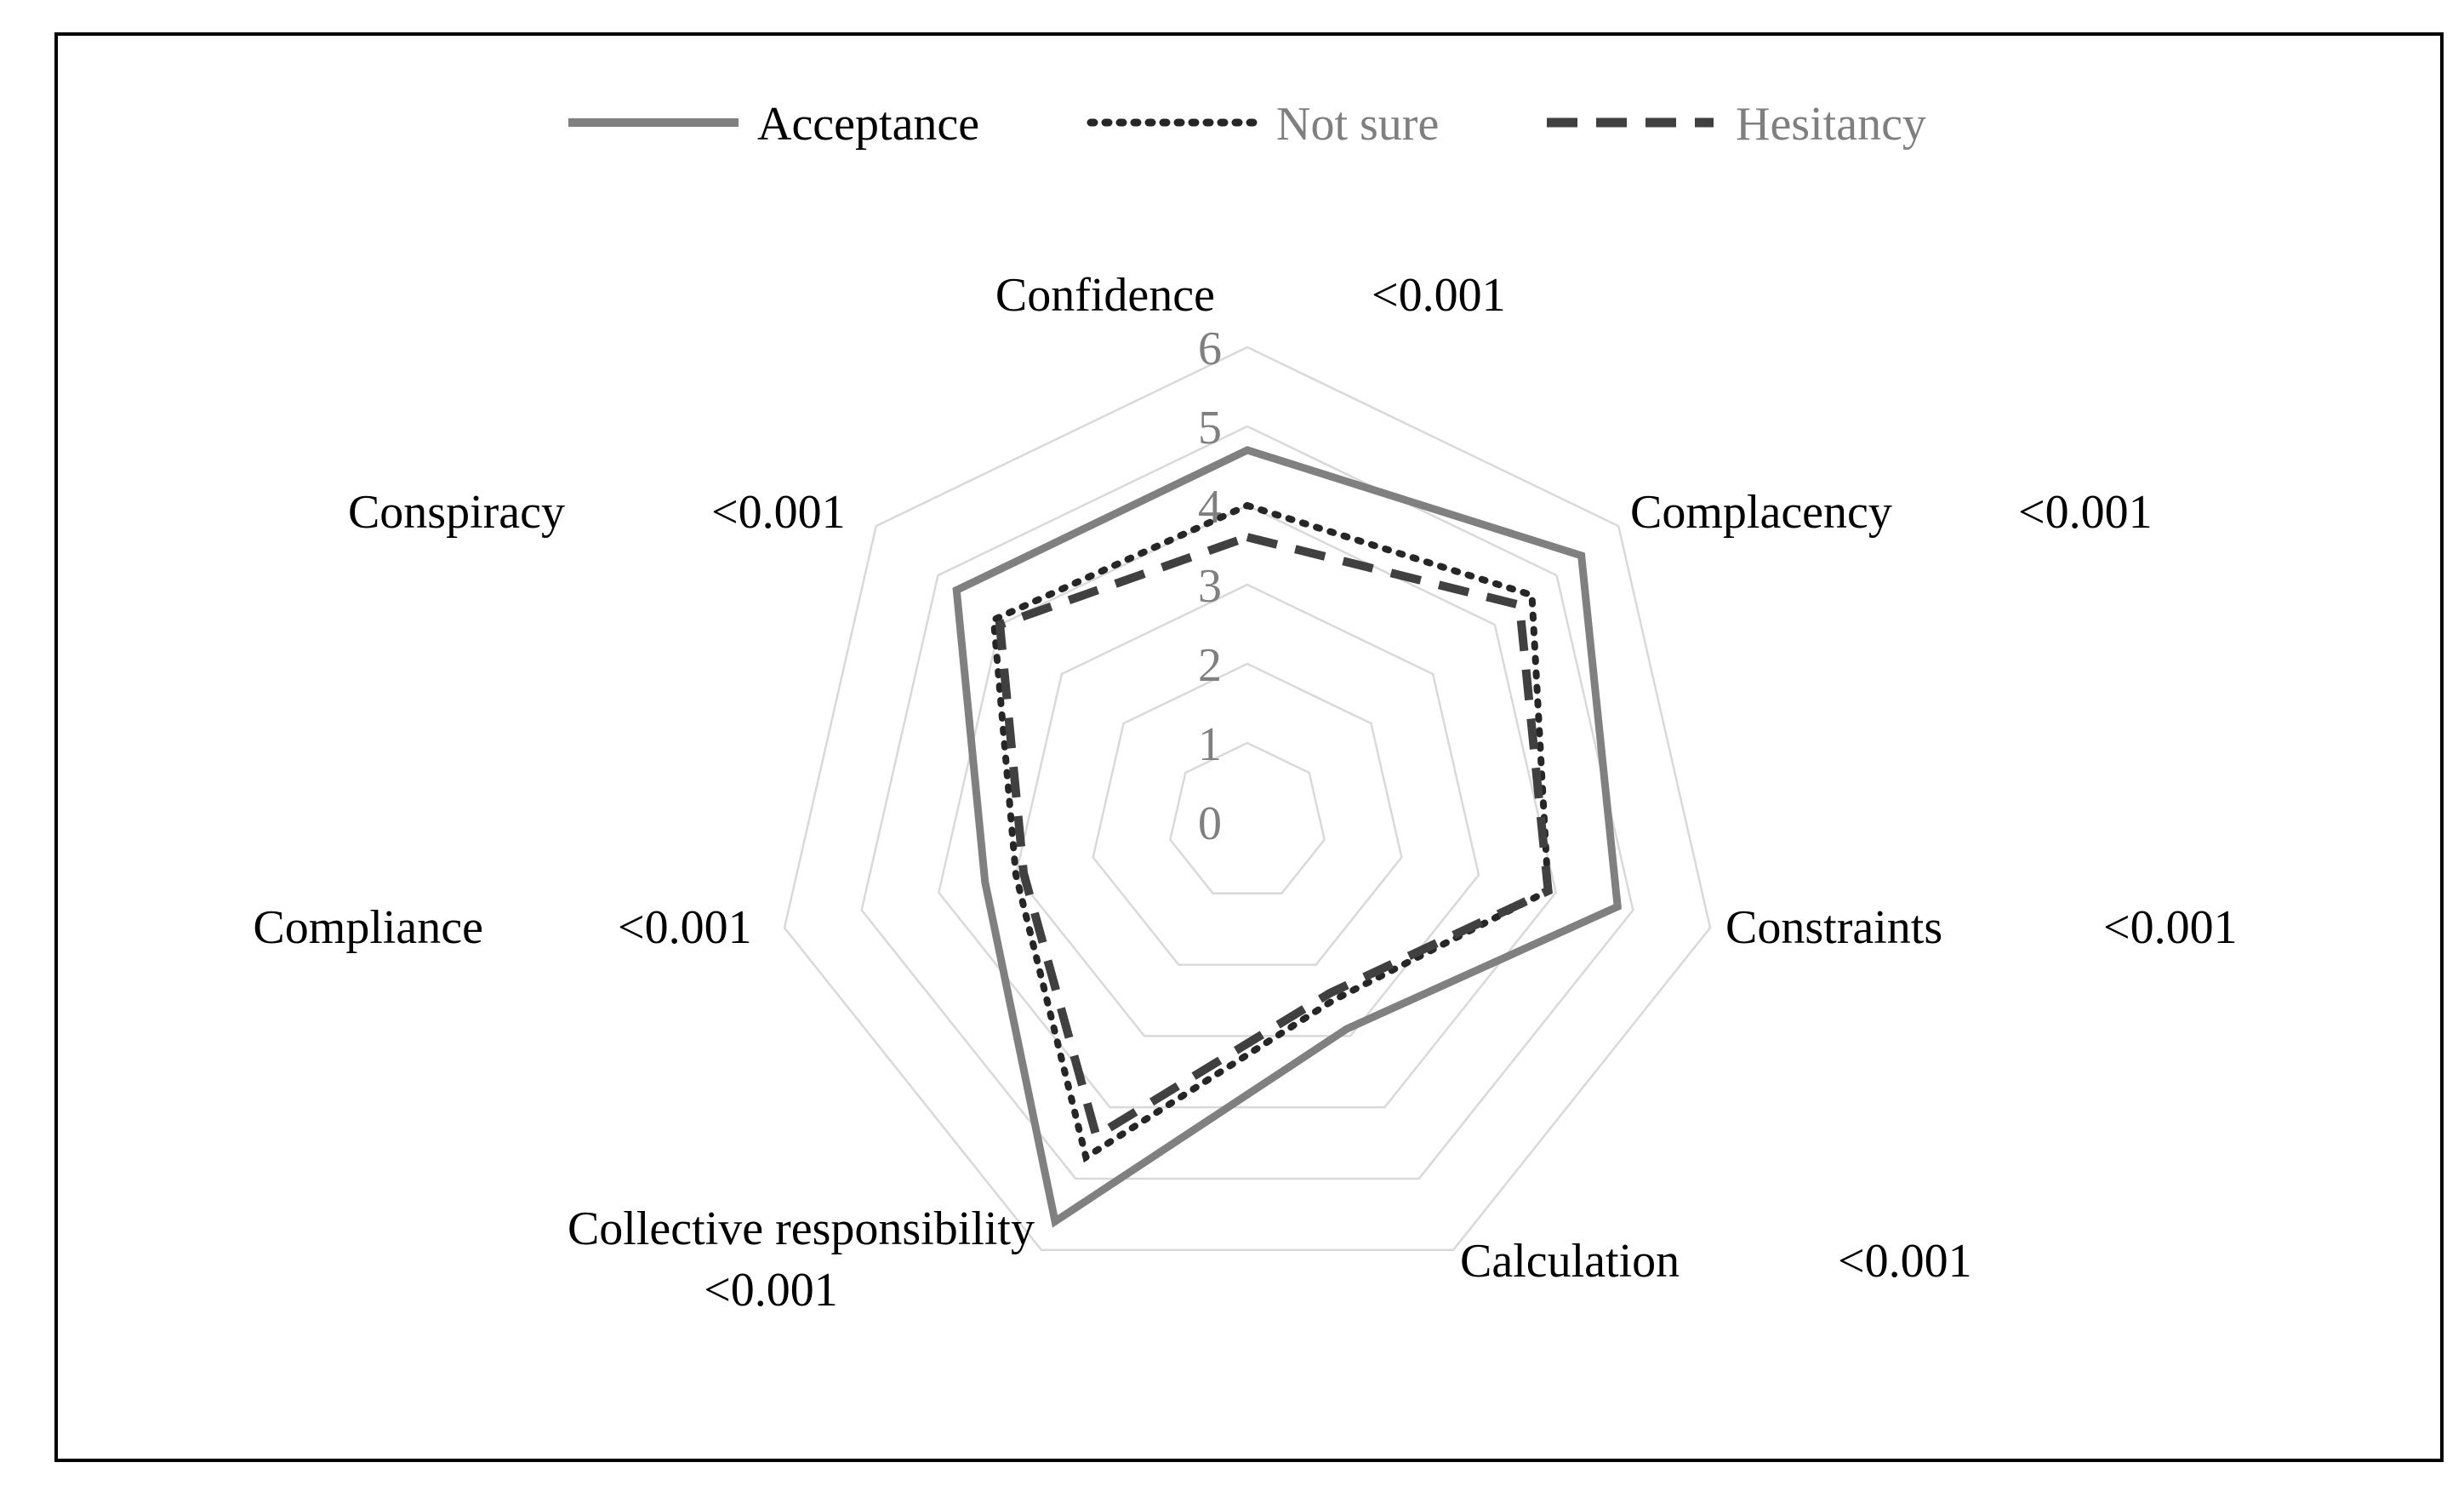 This screenshot has height=1491, width=2464. What do you see at coordinates (801, 1229) in the screenshot?
I see `axis-label: Collective responsibility` at bounding box center [801, 1229].